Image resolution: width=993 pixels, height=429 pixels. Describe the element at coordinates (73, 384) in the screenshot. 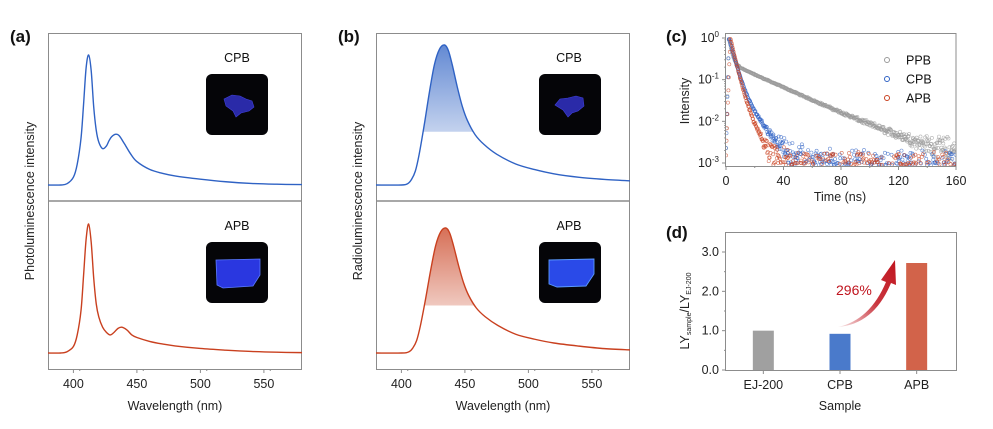

I see `x-tick-label: 400` at that location.